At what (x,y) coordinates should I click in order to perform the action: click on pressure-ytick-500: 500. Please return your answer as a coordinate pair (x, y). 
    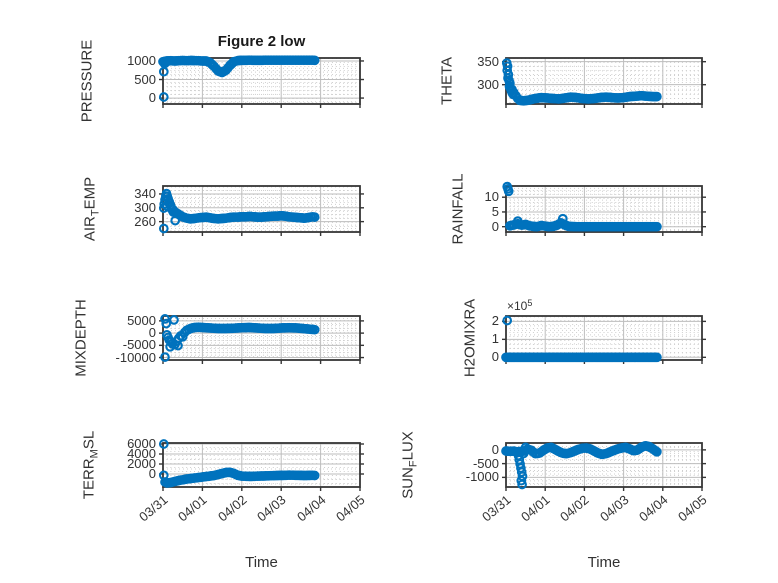
    Looking at the image, I should click on (145, 79).